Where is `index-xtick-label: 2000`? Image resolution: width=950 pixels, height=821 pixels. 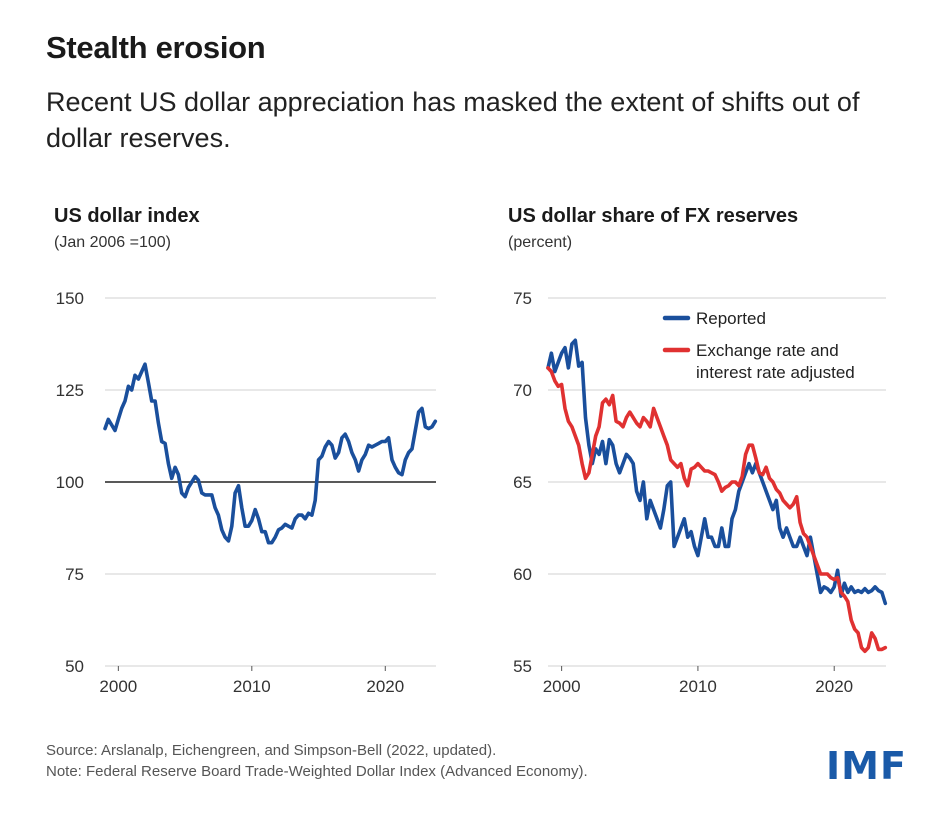
index-xtick-label: 2000 is located at coordinates (118, 686).